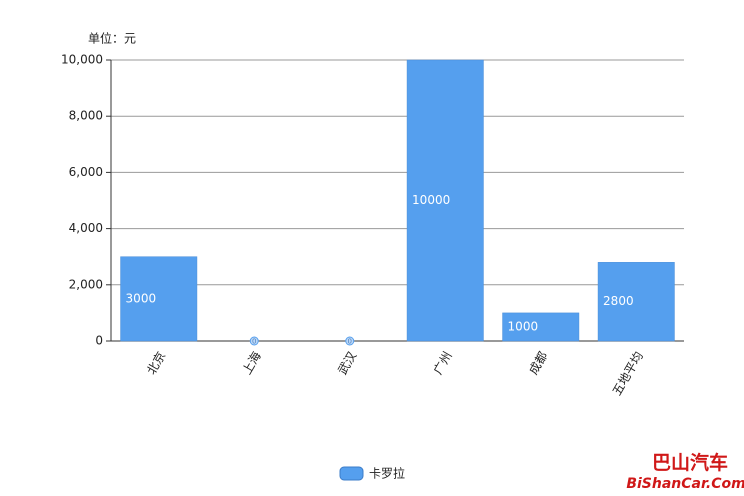  What do you see at coordinates (86, 228) in the screenshot?
I see `y-tick-label: 4,000` at bounding box center [86, 228].